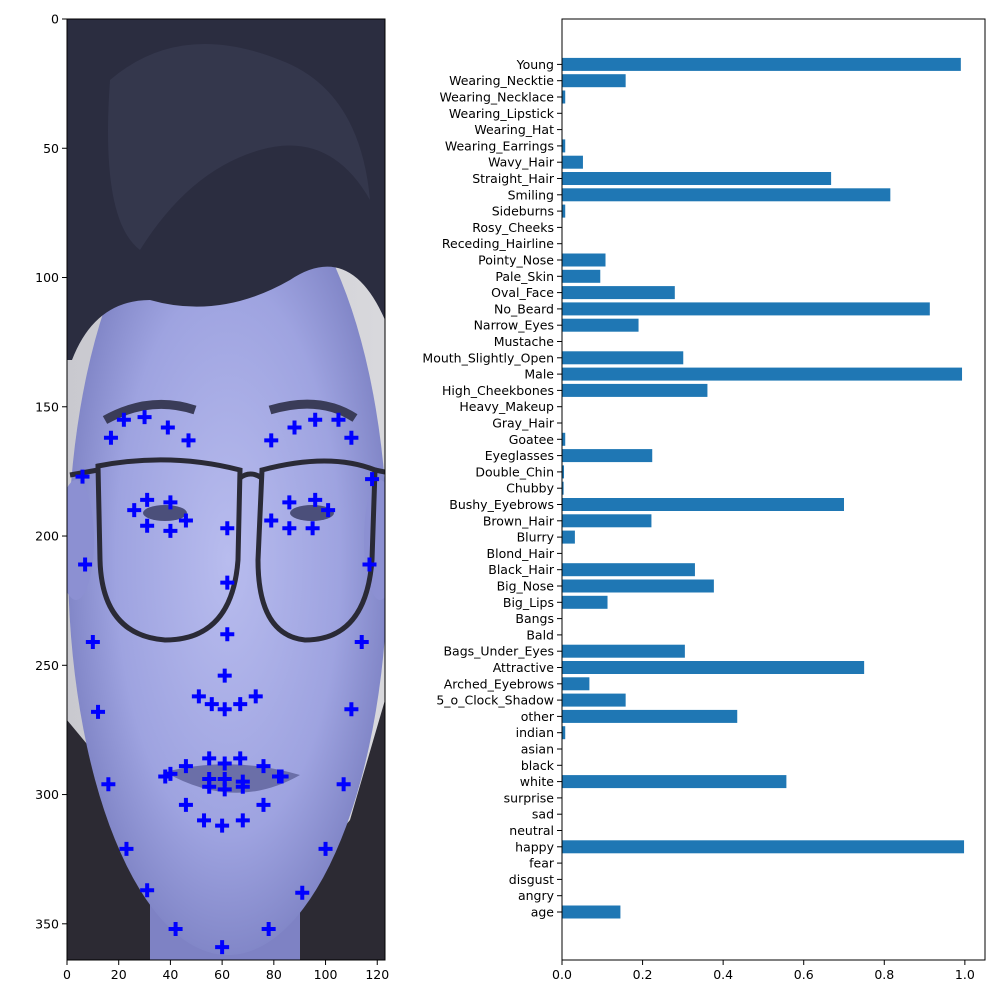 The width and height of the screenshot is (1000, 1000). Describe the element at coordinates (119, 974) in the screenshot. I see `x-tick-label: 20` at that location.